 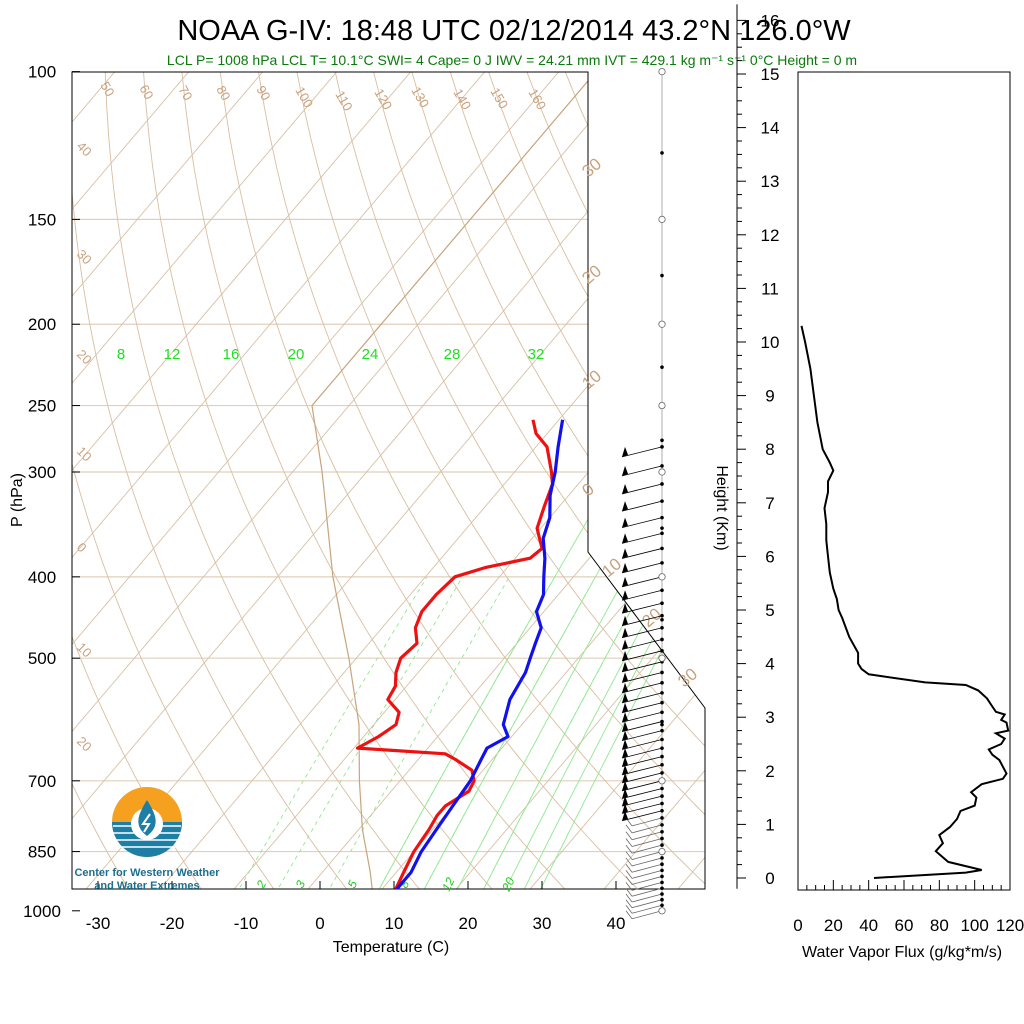 I want to click on x-tick-label: 20, so click(x=468, y=923).